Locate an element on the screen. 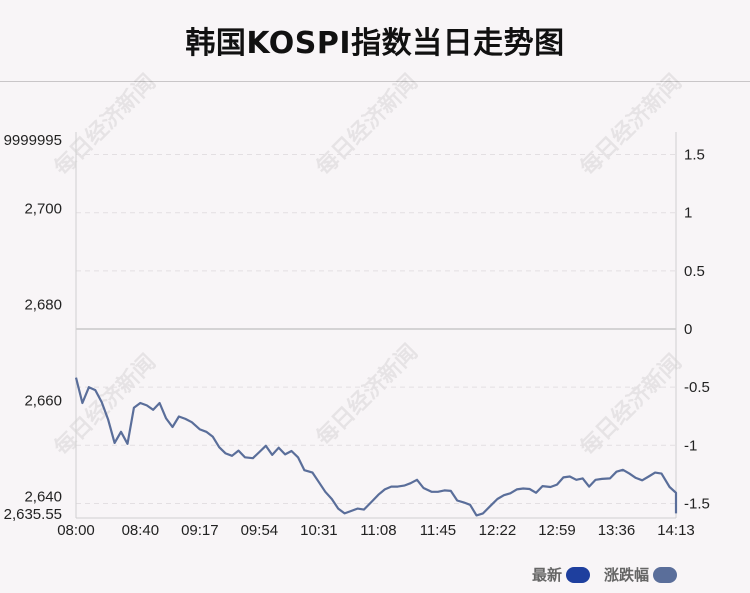  x-tick-label: 11:08 is located at coordinates (378, 530).